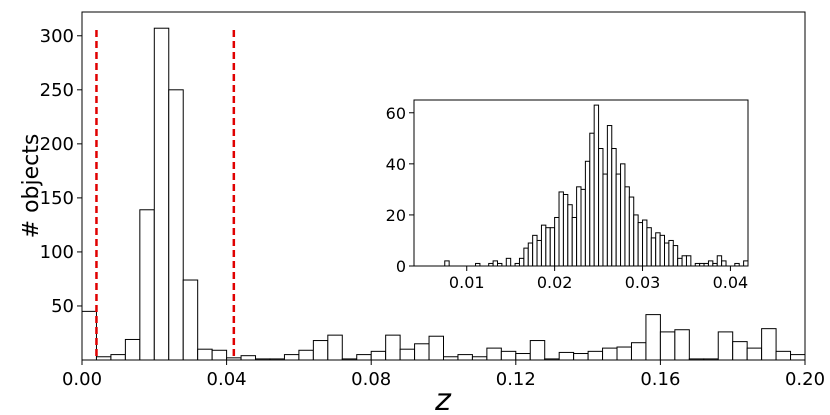 The image size is (830, 415). I want to click on main-y-tick-label: 250, so click(57, 90).